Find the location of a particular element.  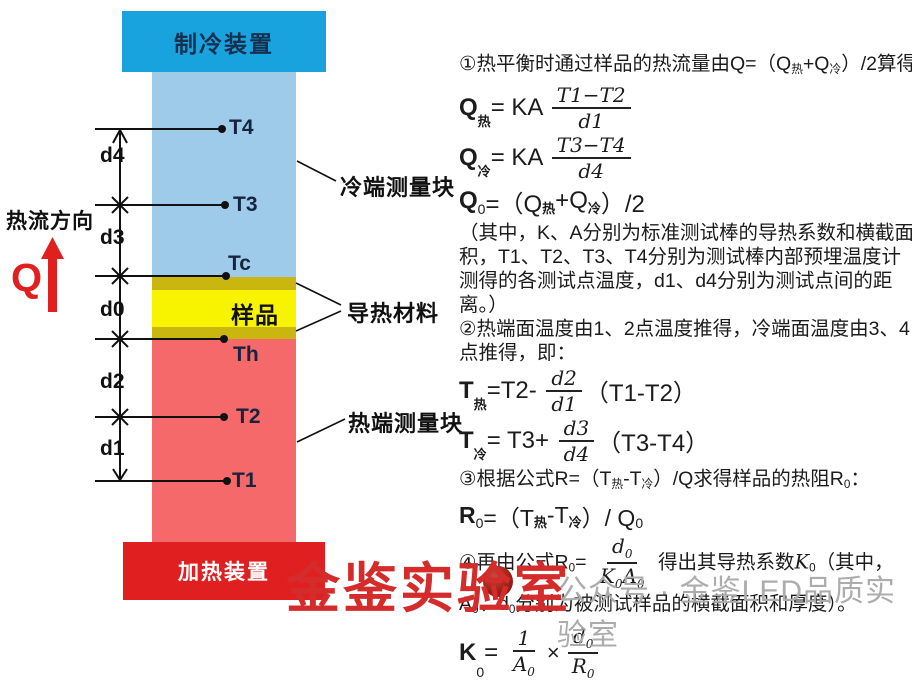

hot-measuring-block is located at coordinates (224, 440).